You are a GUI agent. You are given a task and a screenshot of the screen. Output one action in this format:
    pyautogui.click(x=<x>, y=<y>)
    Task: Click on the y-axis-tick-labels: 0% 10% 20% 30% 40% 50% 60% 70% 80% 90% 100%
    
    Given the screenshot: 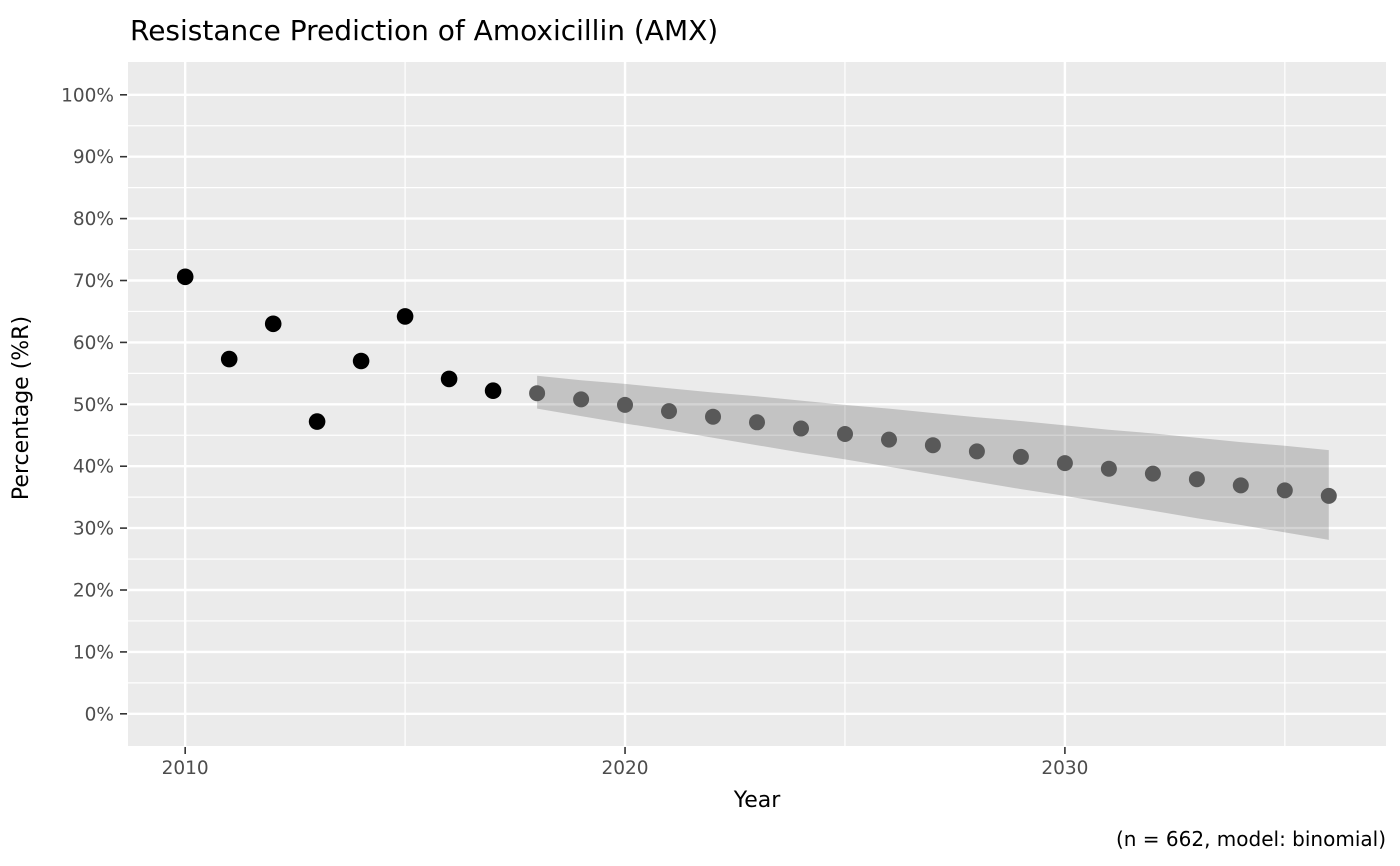 What is the action you would take?
    pyautogui.click(x=87, y=405)
    